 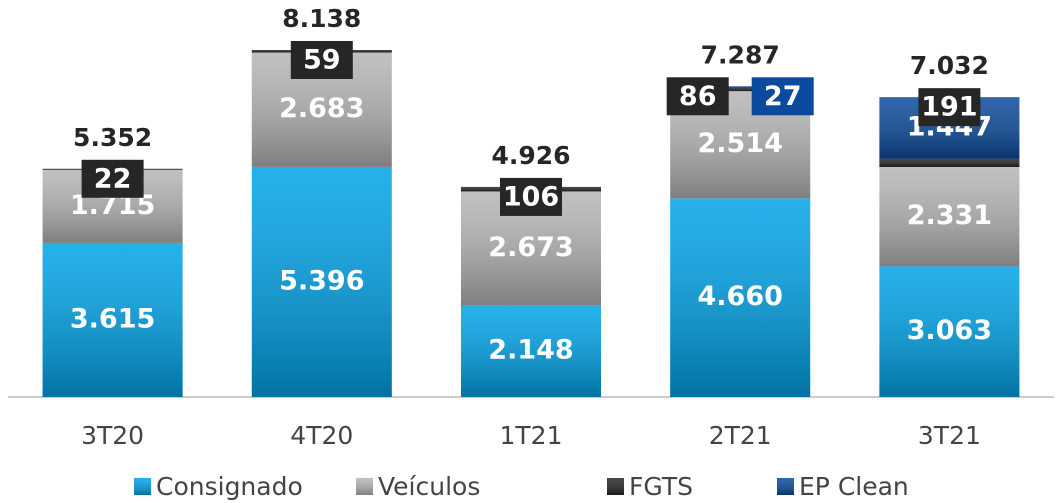 I want to click on total-label: 7.032, so click(x=949, y=65).